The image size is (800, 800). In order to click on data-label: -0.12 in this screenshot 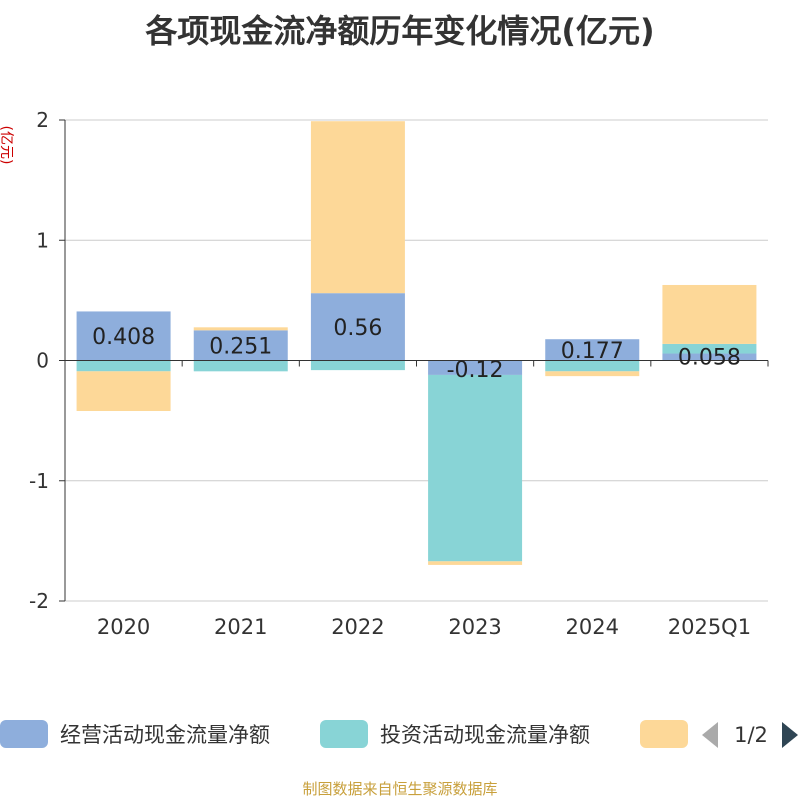, I will do `click(475, 370)`.